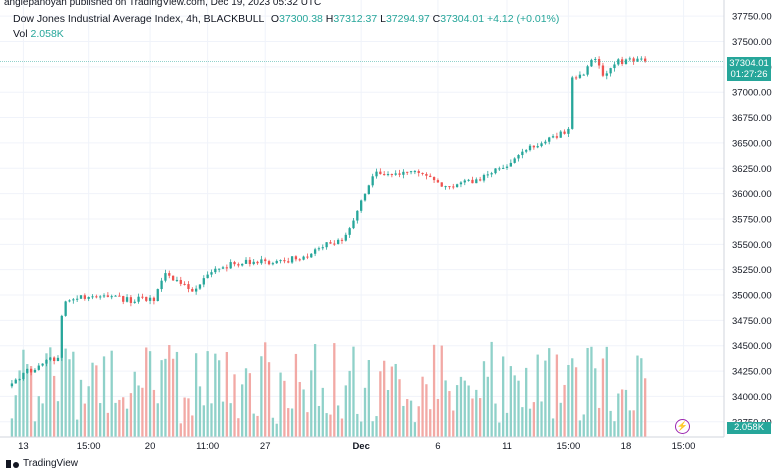  I want to click on close-label: C, so click(436, 19).